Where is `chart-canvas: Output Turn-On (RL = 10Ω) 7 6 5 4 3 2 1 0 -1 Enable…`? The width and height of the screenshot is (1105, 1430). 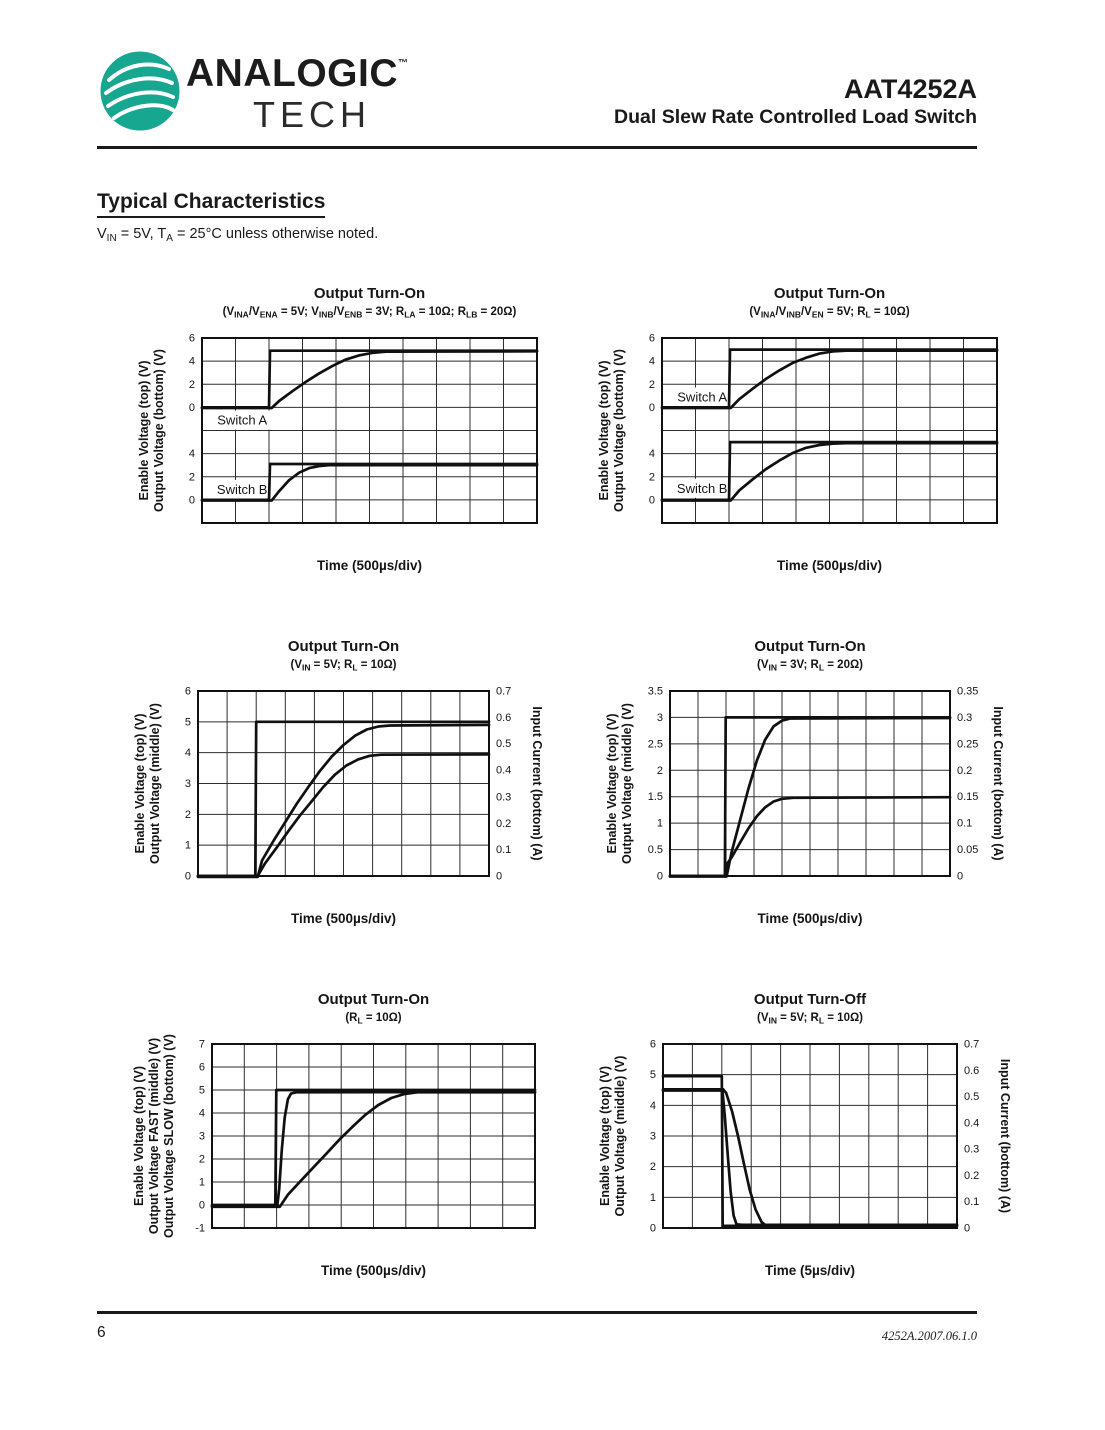
chart-canvas: Output Turn-On (RL = 10Ω) 7 6 5 4 3 2 1 0 -1 Enable… is located at coordinates (334, 1134).